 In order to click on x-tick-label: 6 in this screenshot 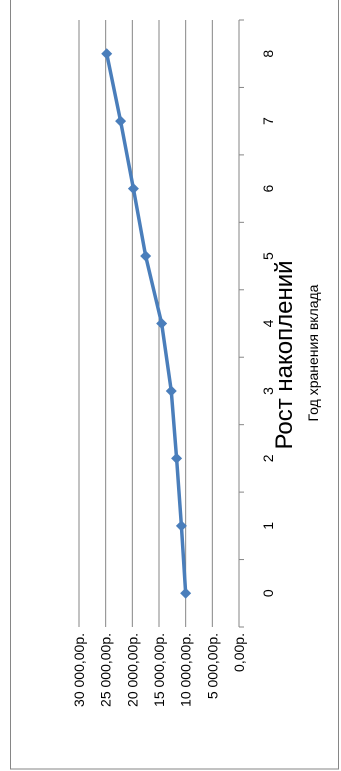, I will do `click(268, 189)`.